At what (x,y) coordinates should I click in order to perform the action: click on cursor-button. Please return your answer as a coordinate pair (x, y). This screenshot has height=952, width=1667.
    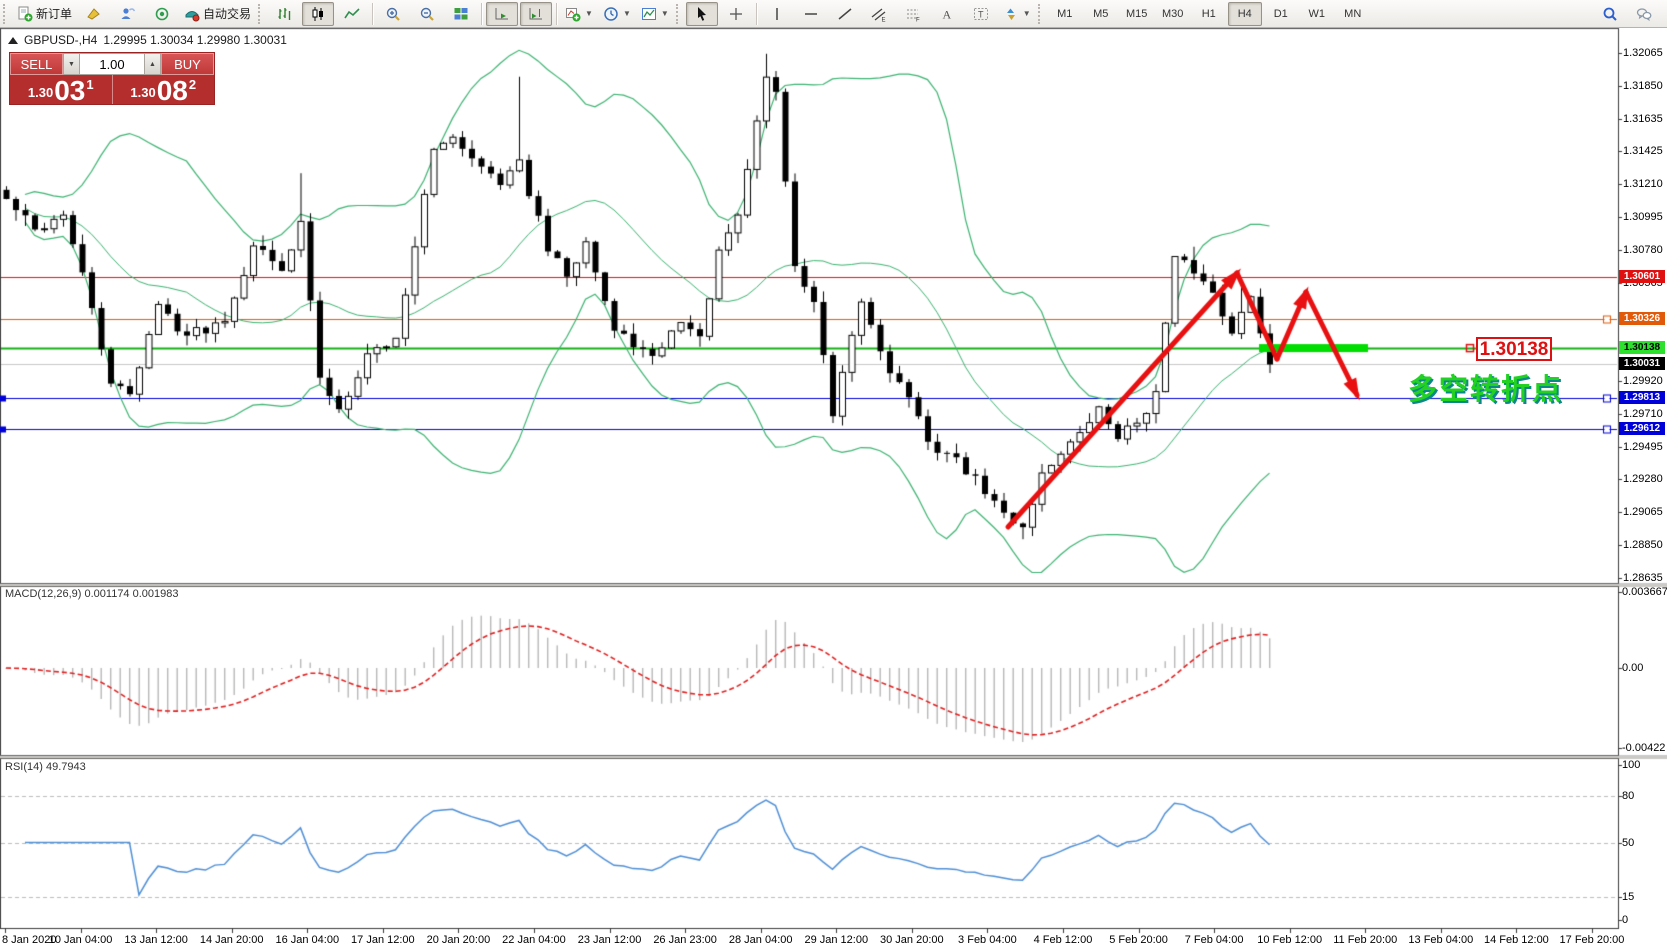
    Looking at the image, I should click on (701, 13).